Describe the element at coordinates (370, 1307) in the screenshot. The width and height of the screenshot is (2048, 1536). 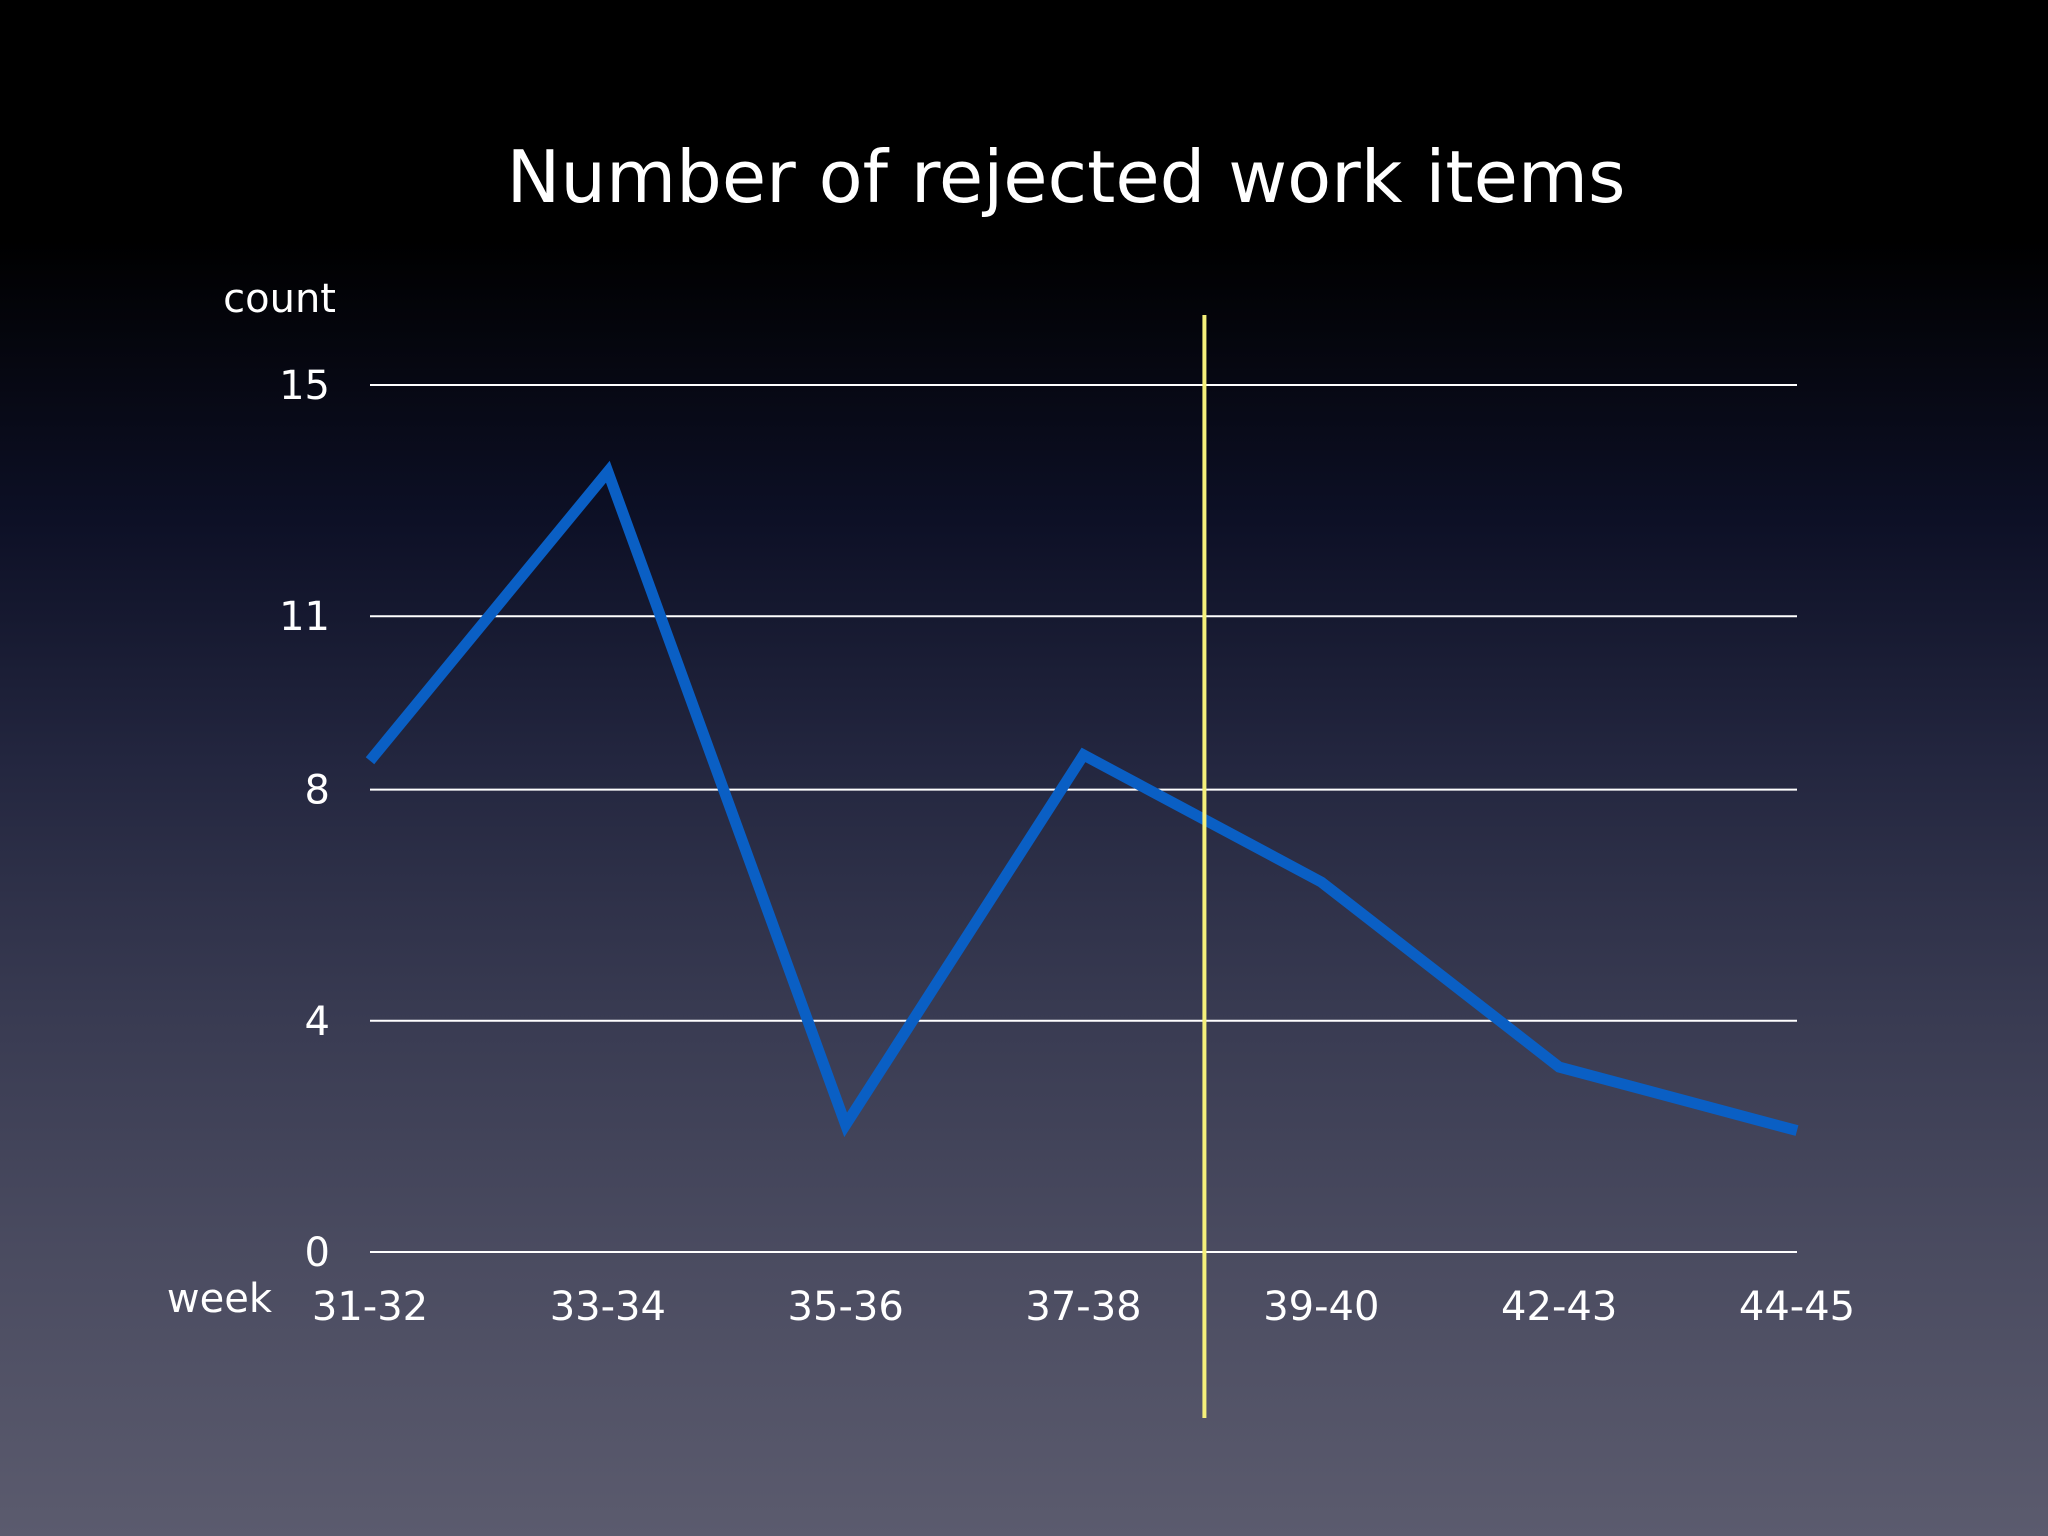
I see `x-tick-label: 31-32` at that location.